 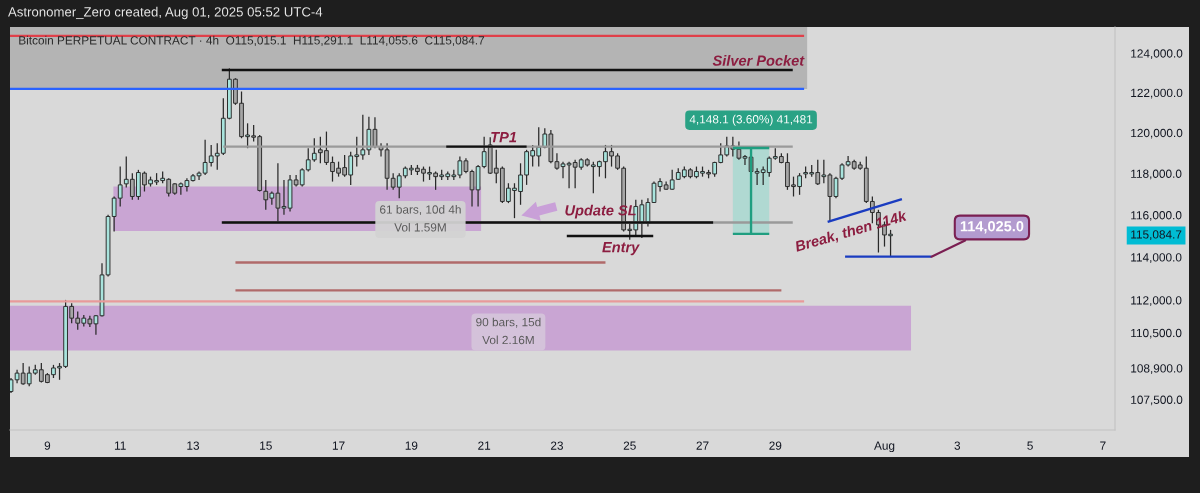 What do you see at coordinates (1157, 54) in the screenshot?
I see `y-tick-label: 124,000.0` at bounding box center [1157, 54].